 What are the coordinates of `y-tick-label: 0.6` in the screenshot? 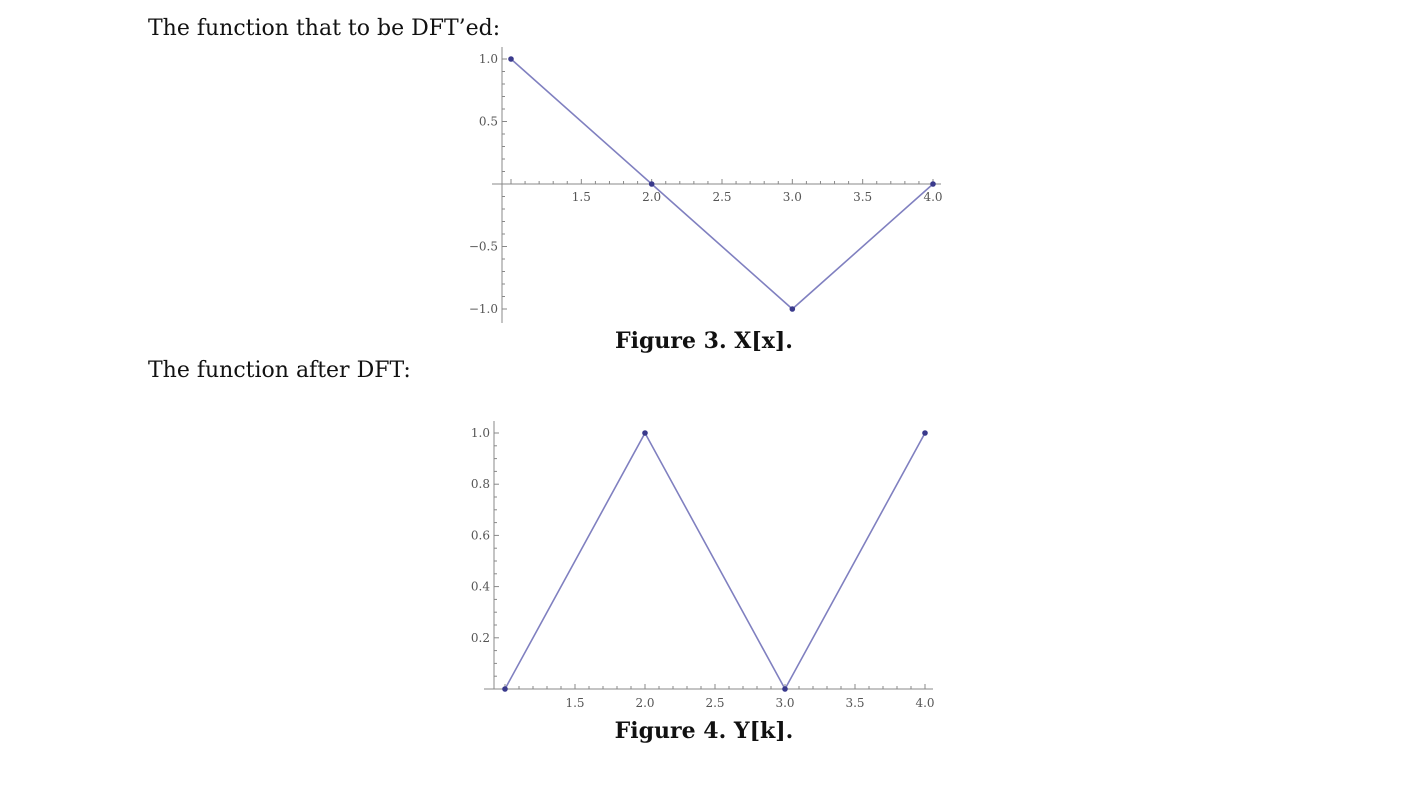 It's located at (480, 535).